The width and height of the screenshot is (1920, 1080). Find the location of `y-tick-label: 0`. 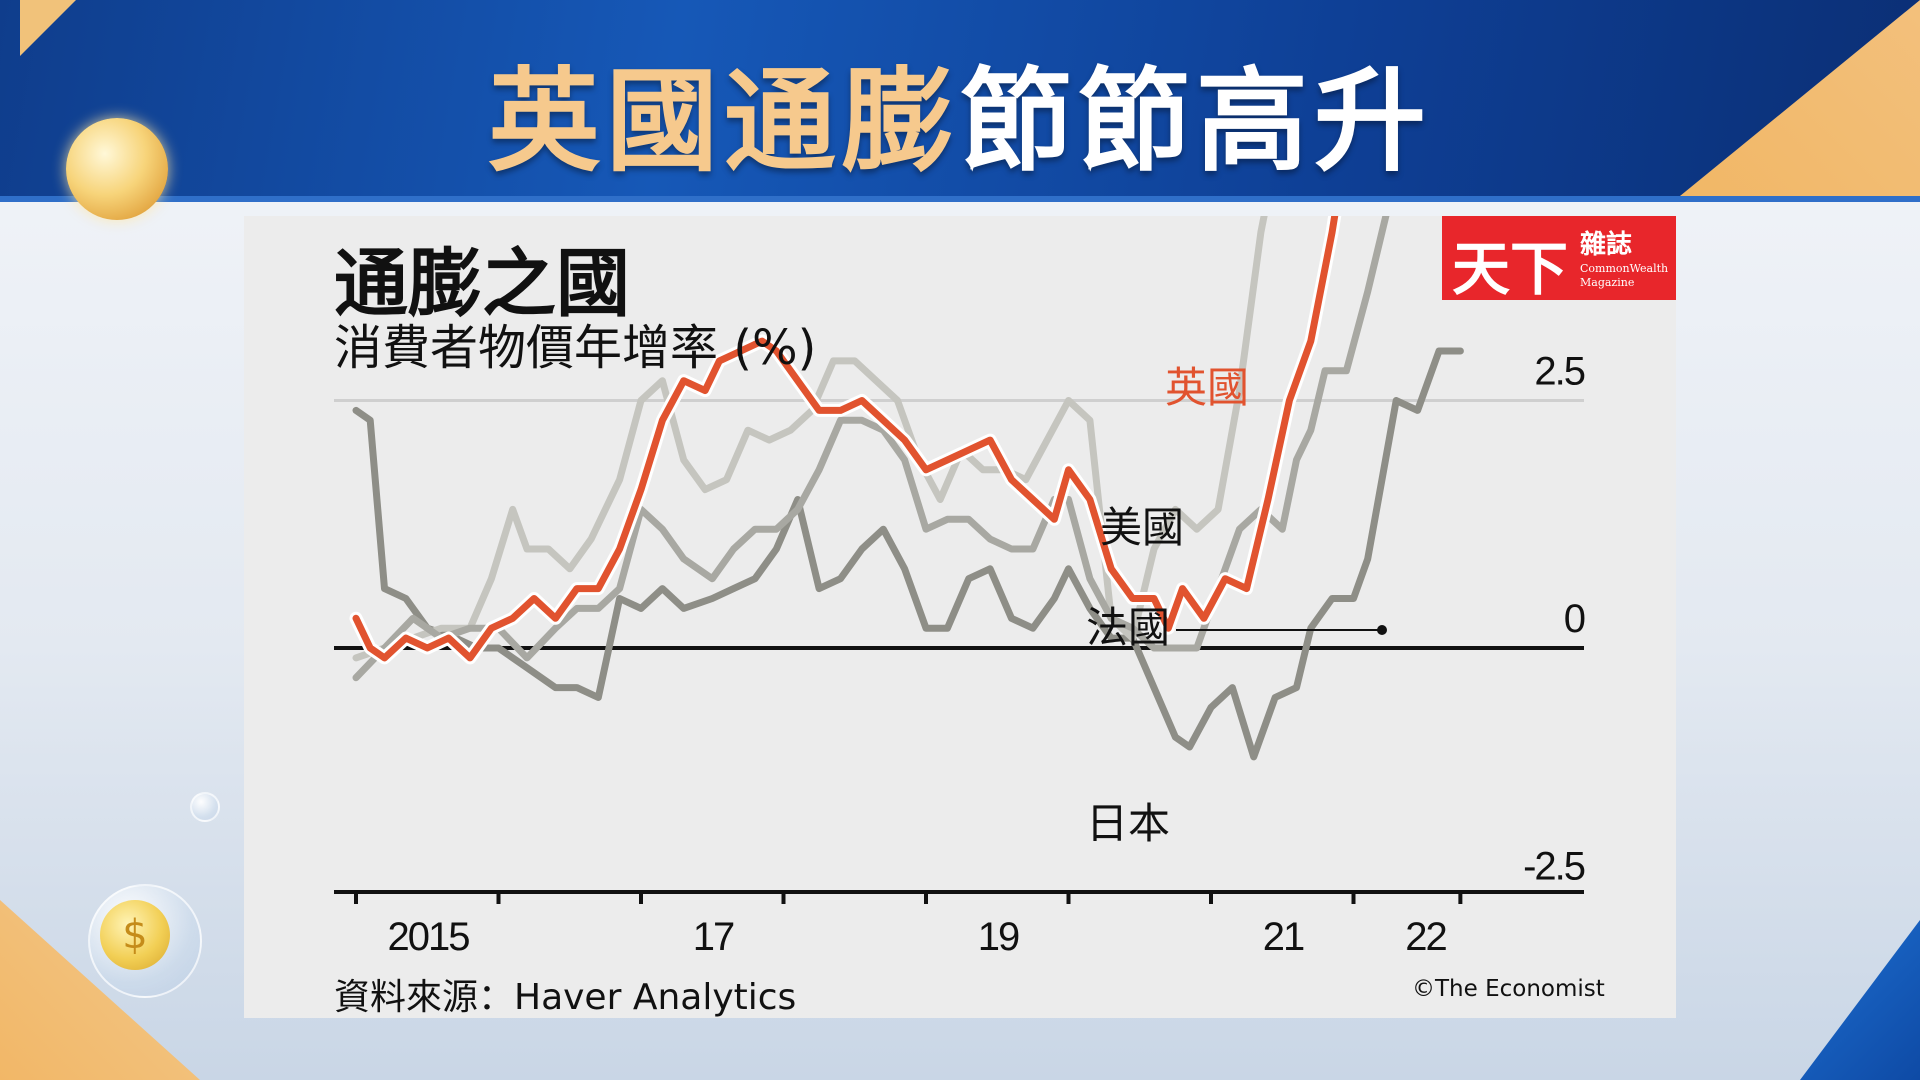

y-tick-label: 0 is located at coordinates (1574, 619).